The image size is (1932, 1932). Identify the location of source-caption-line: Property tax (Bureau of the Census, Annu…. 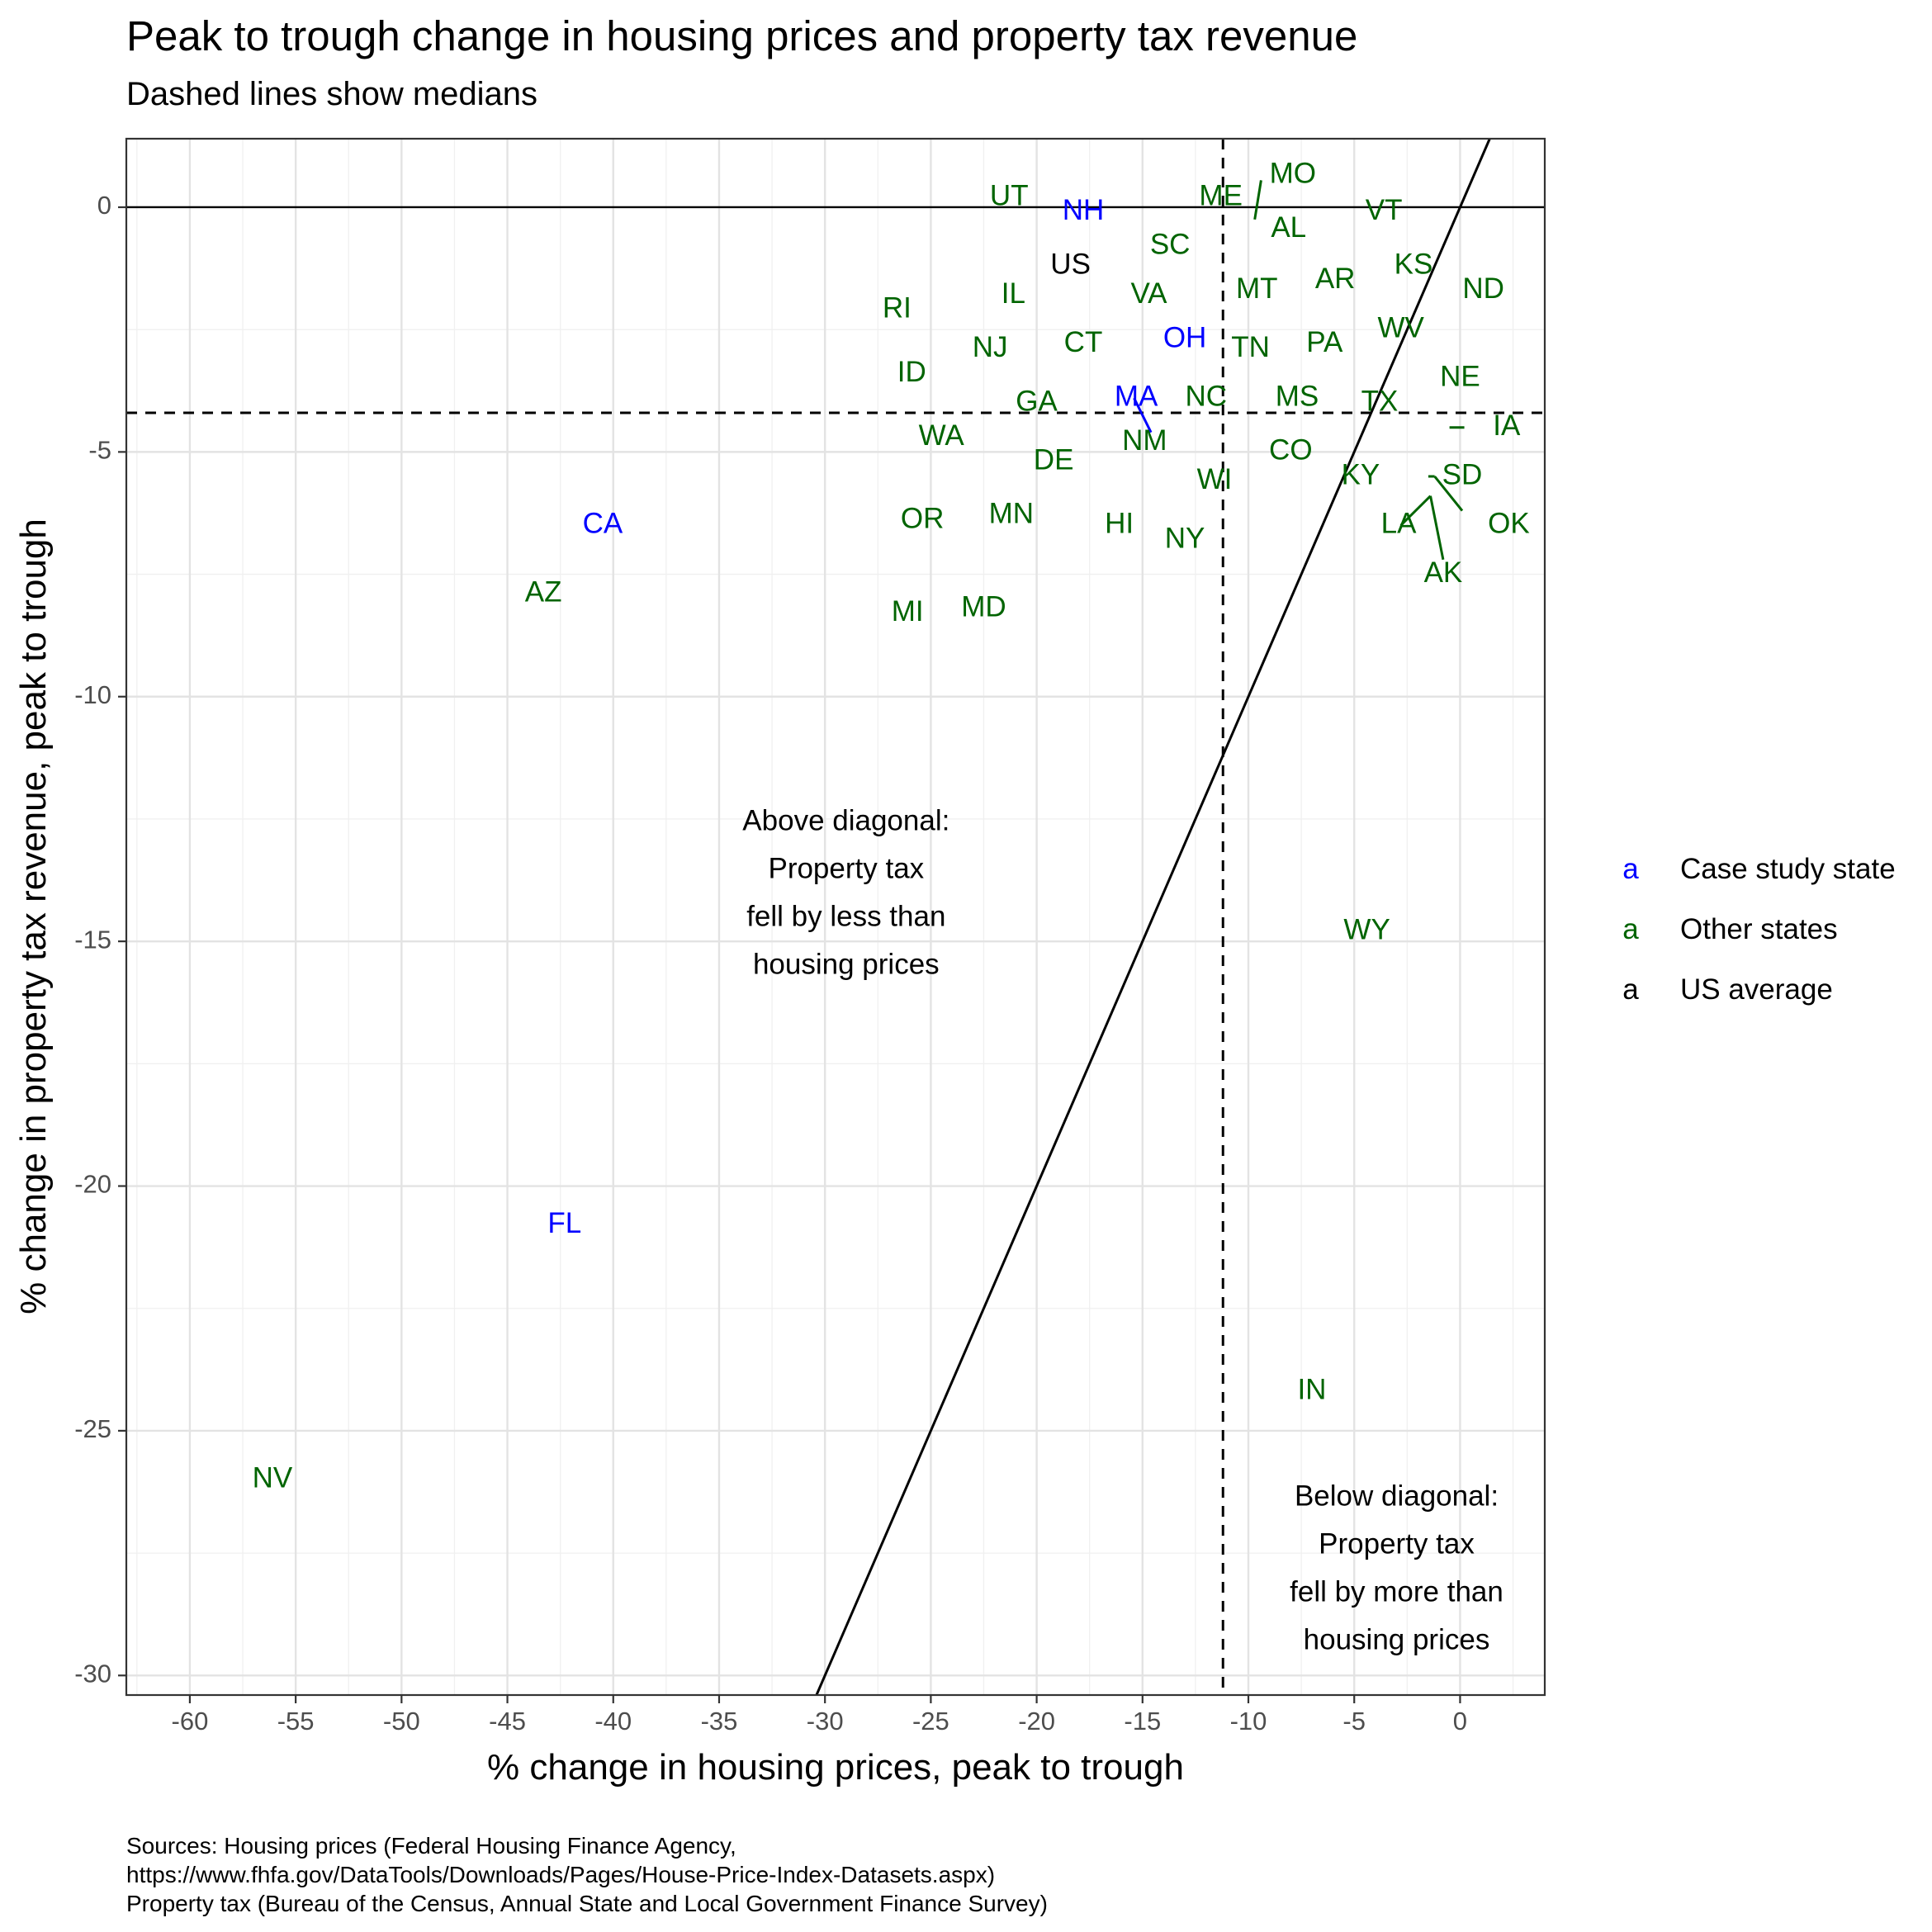
(587, 1903).